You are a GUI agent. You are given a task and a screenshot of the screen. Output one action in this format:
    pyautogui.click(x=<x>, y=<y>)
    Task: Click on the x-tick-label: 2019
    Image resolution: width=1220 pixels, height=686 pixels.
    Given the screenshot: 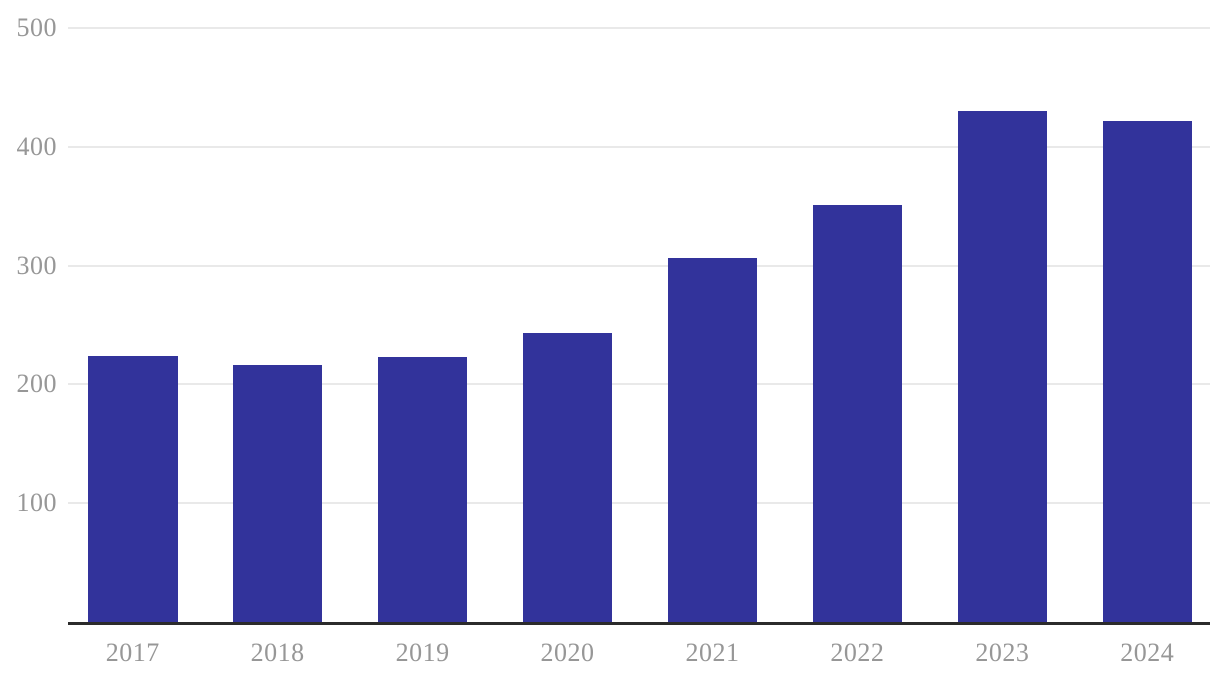 What is the action you would take?
    pyautogui.click(x=422, y=652)
    